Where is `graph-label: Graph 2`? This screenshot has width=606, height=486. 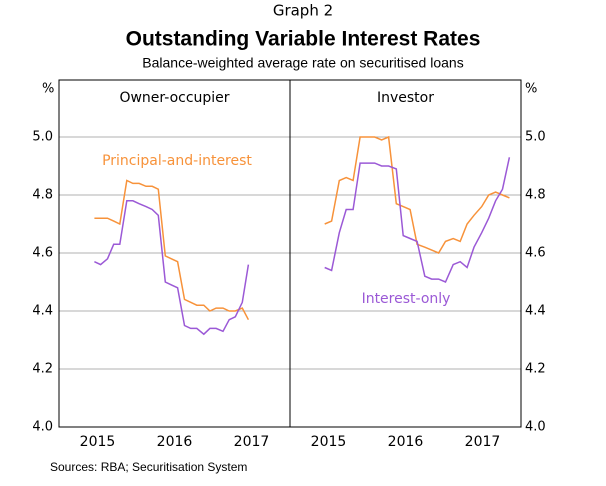
graph-label: Graph 2 is located at coordinates (303, 11).